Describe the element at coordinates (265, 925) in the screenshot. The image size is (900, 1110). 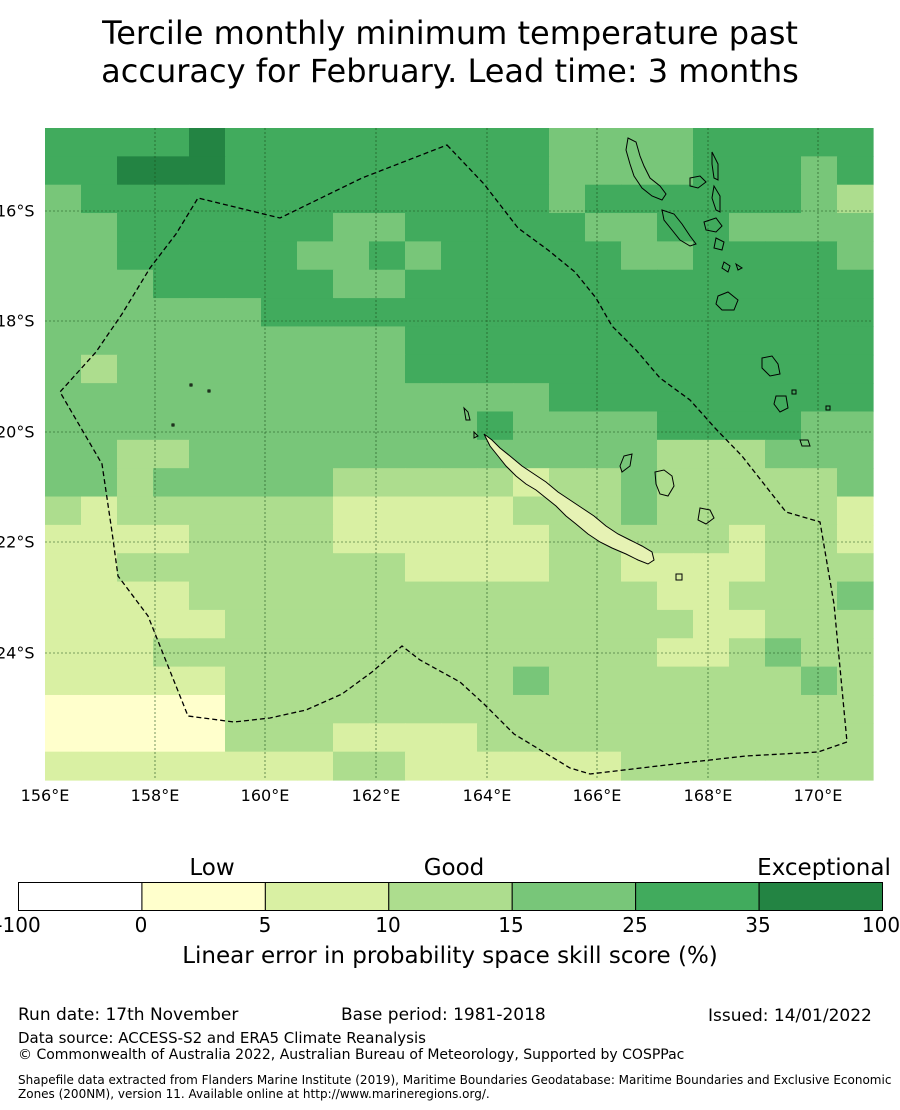
I see `tick-label: 5` at that location.